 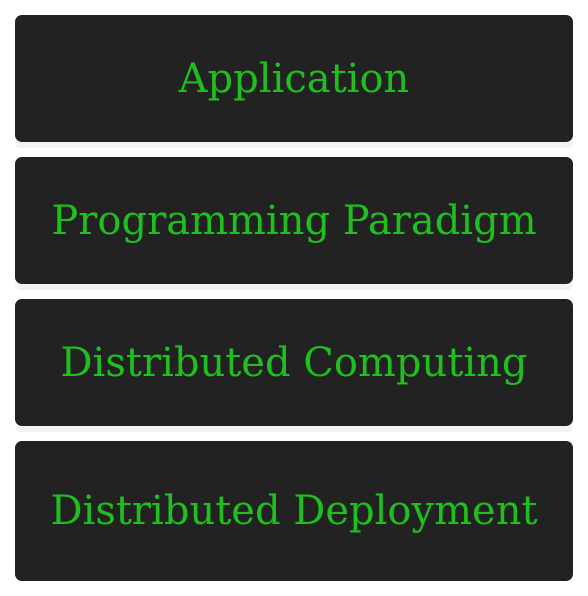 I want to click on layer-label: Programming Paradigm, so click(x=294, y=220).